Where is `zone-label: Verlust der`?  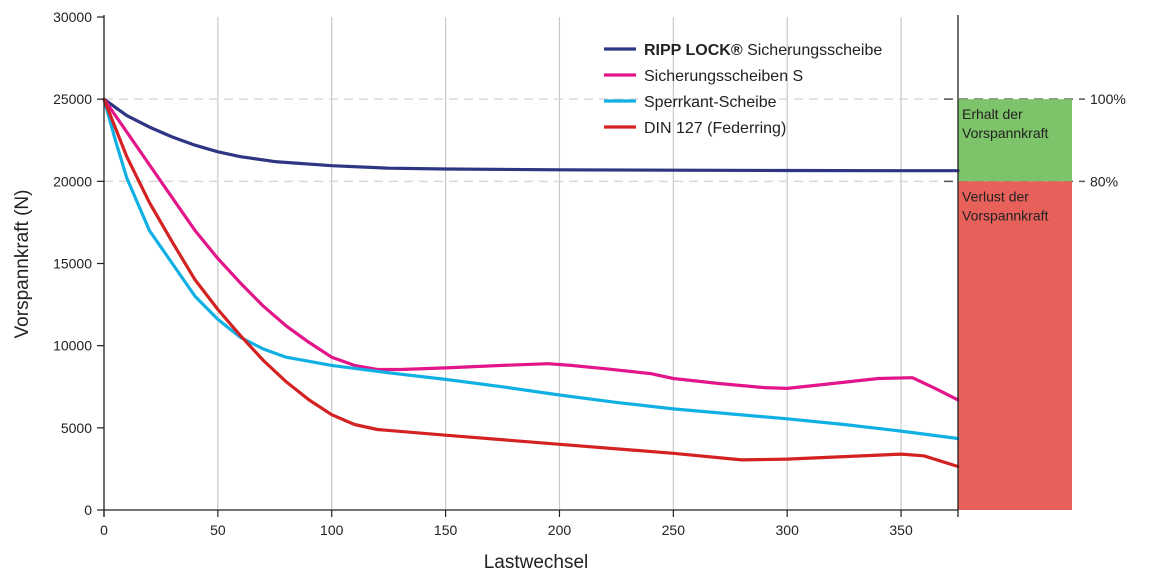
zone-label: Verlust der is located at coordinates (995, 196).